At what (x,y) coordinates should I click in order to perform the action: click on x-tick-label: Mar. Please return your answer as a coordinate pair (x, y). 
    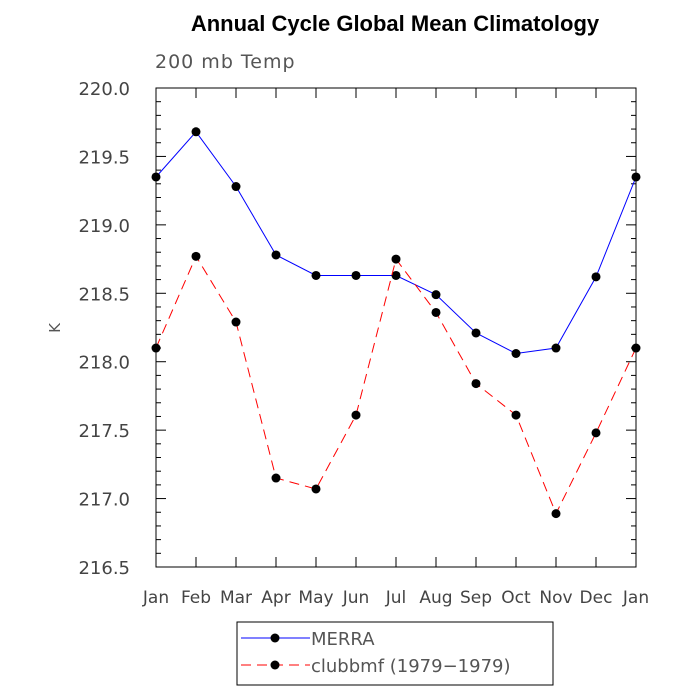
    Looking at the image, I should click on (236, 598).